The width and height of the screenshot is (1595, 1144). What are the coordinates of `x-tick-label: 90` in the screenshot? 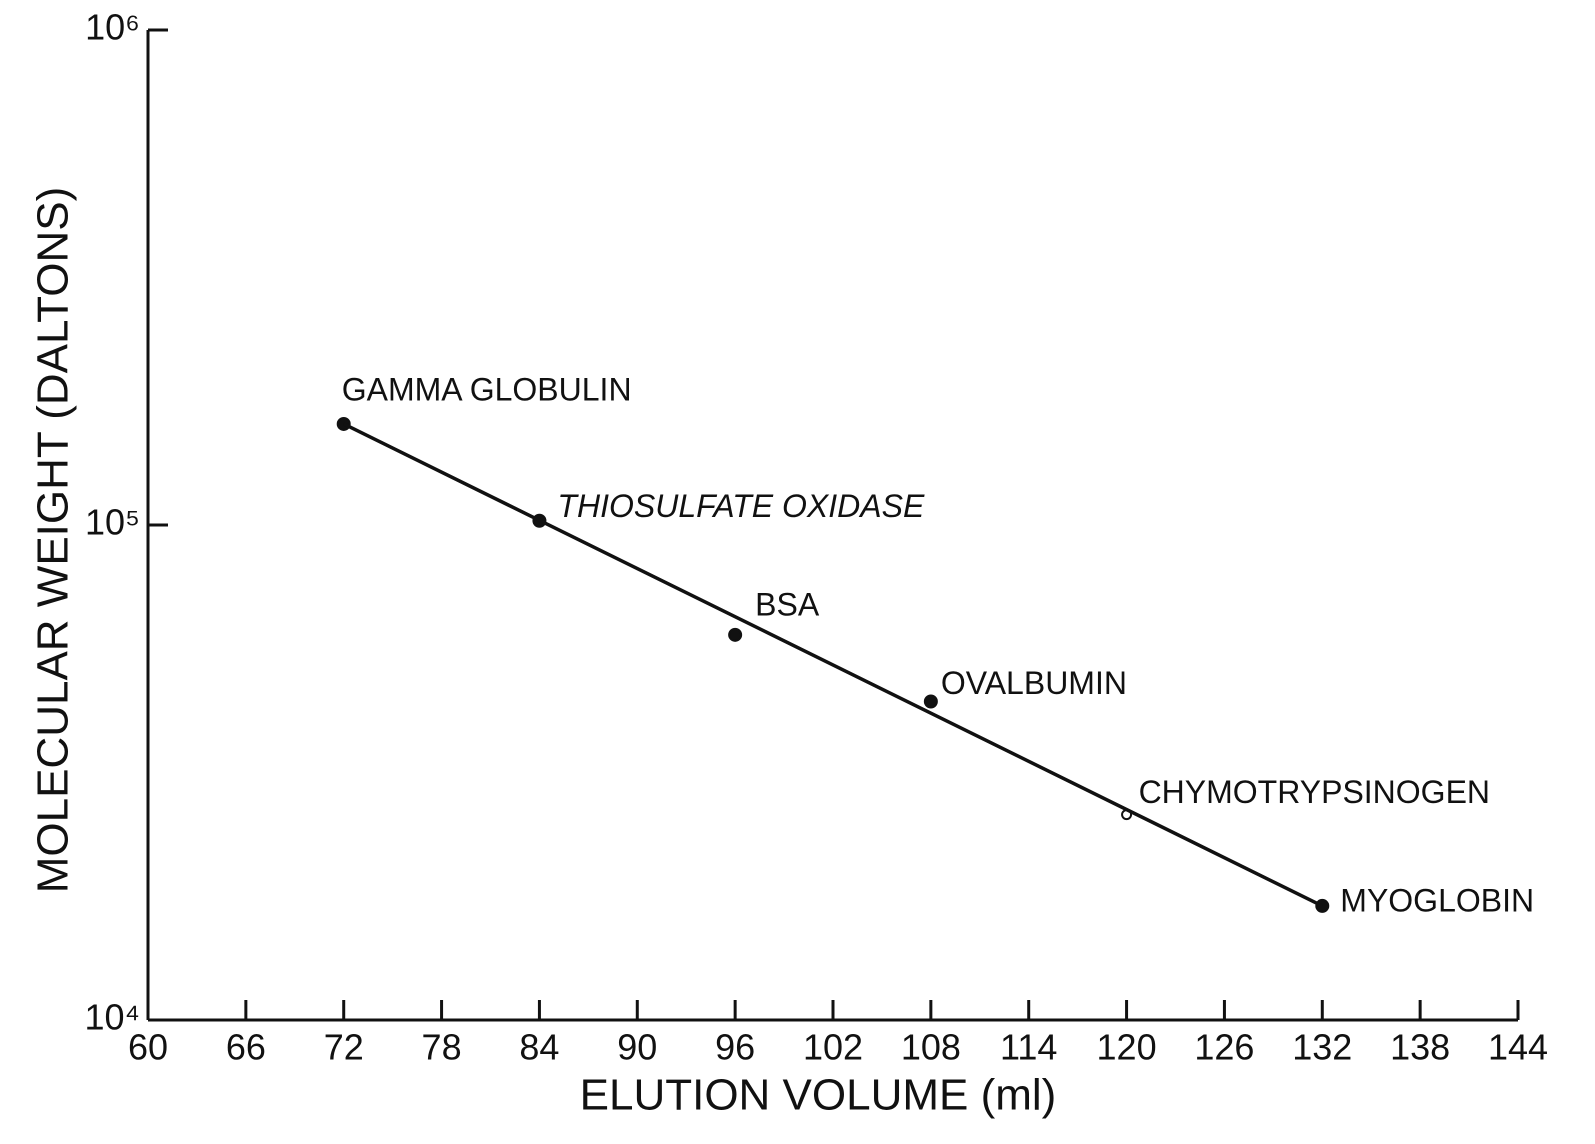 It's located at (637, 1047).